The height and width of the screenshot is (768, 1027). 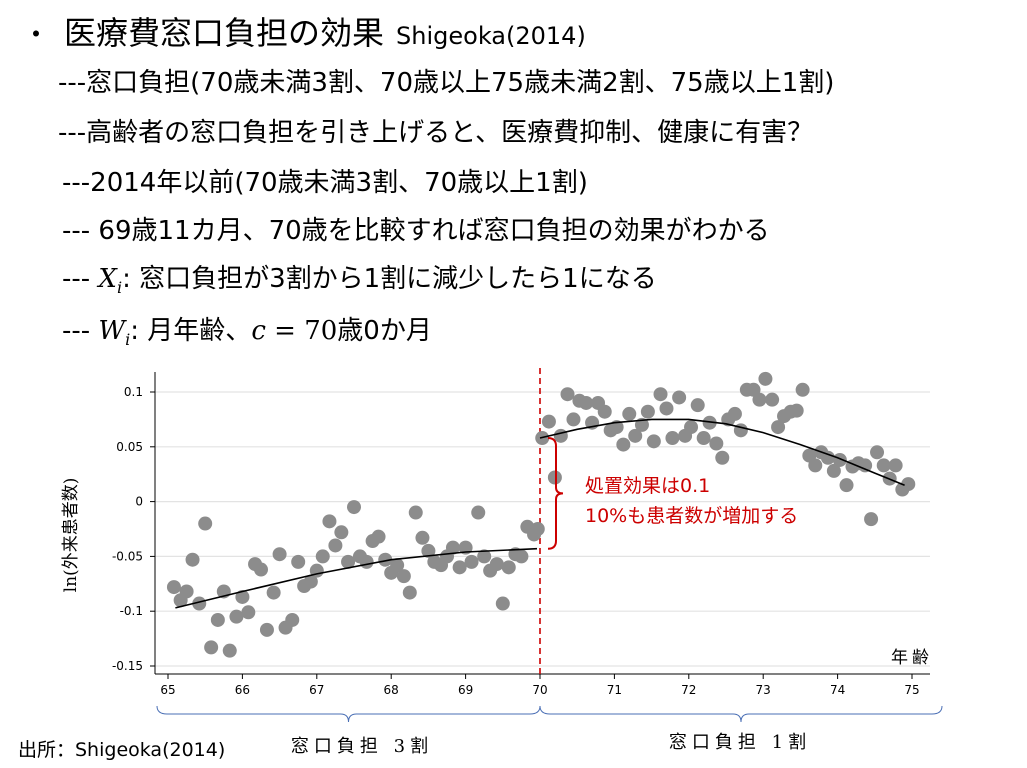 What do you see at coordinates (491, 36) in the screenshot?
I see `slide-citation: Shigeoka(2014)` at bounding box center [491, 36].